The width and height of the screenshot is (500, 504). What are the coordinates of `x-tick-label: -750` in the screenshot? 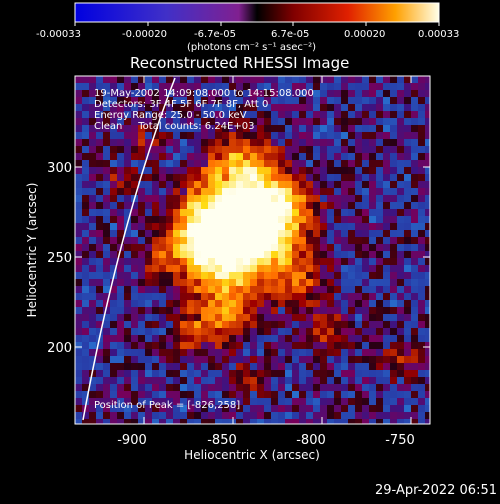 It's located at (400, 440).